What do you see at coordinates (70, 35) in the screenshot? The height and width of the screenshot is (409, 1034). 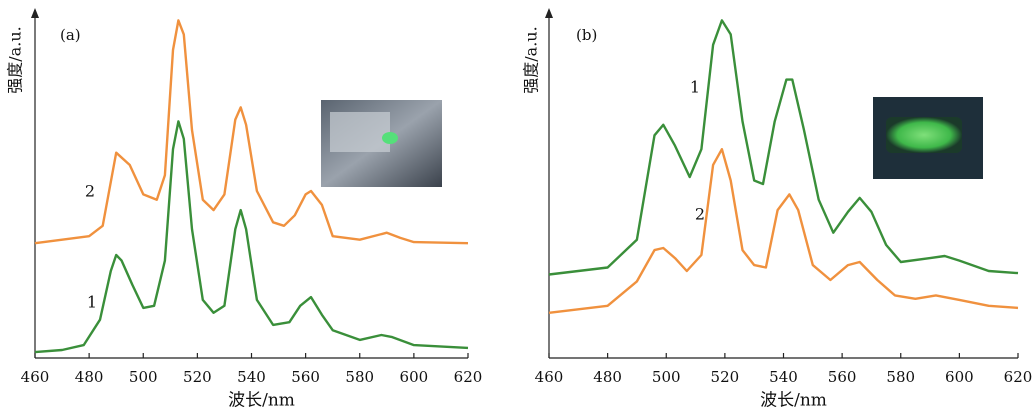 I see `panel-label: (a)` at bounding box center [70, 35].